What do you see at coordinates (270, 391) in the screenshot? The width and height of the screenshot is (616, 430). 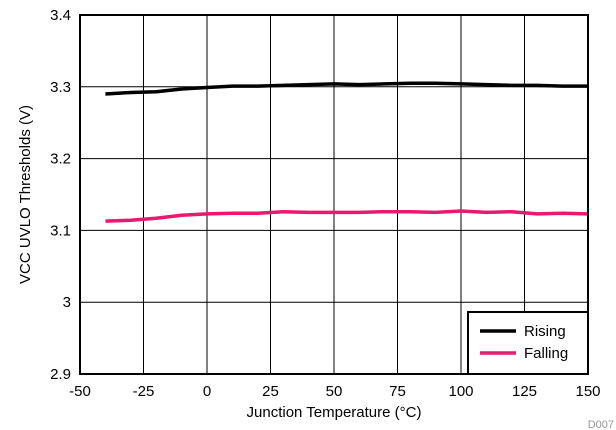 I see `x-tick-label: 25` at bounding box center [270, 391].